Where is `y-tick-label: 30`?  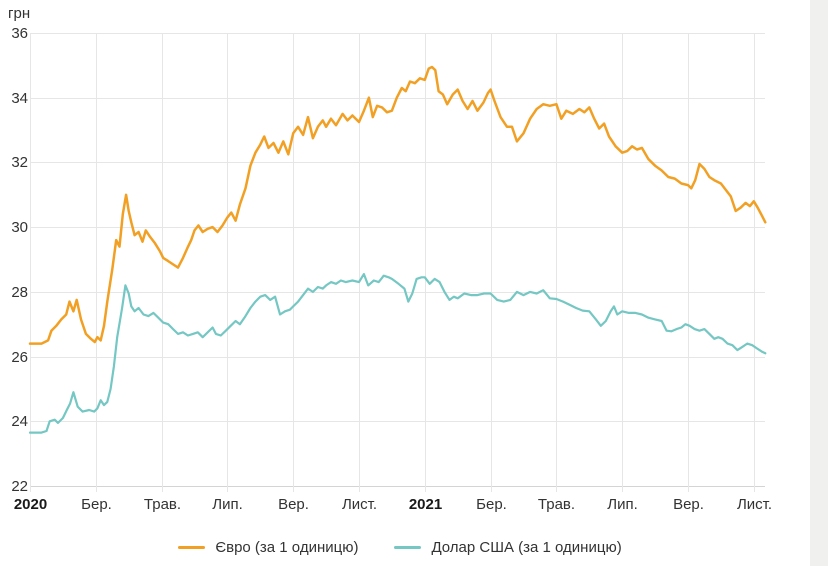 y-tick-label: 30 is located at coordinates (19, 227).